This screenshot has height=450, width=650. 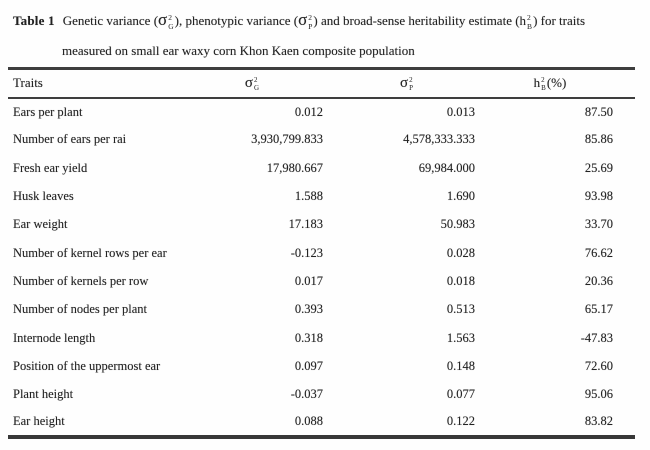 What do you see at coordinates (305, 224) in the screenshot?
I see `genetic-variance-cell: 17.183` at bounding box center [305, 224].